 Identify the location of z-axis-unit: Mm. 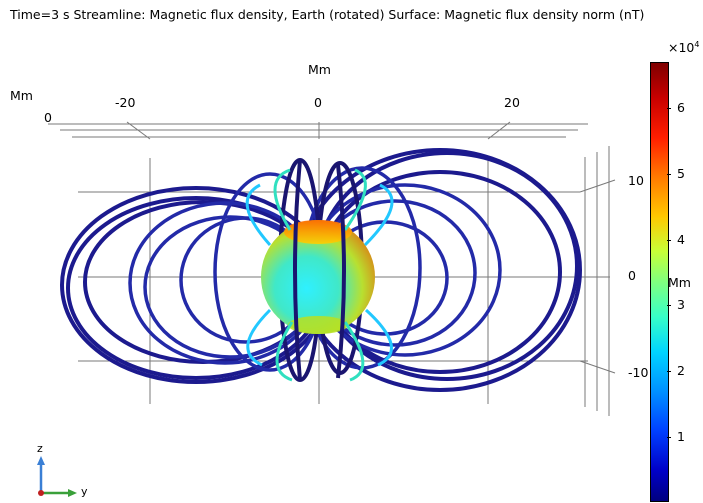
(679, 282).